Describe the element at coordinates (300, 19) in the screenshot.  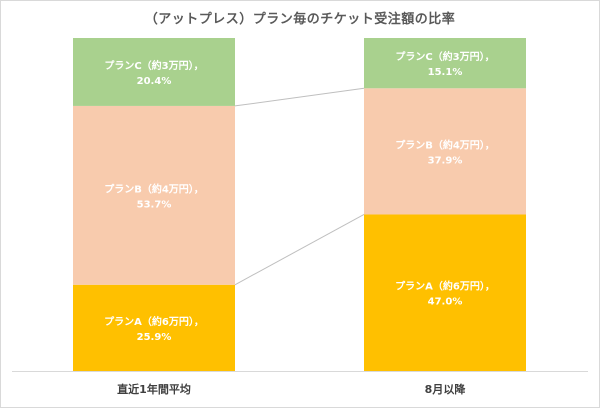
I see `chart-title: （アットプレス）プラン毎のチケット受注額の比率` at that location.